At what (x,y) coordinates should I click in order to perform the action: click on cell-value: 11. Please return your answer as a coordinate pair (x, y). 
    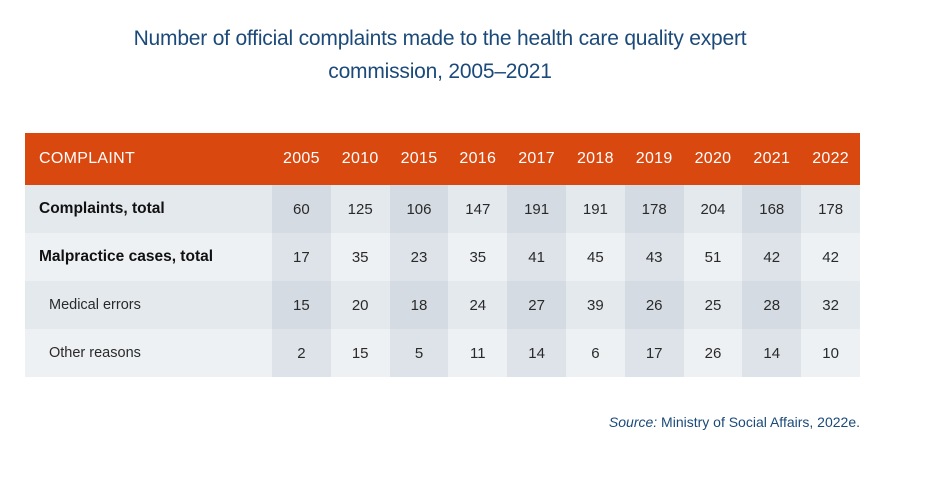
    Looking at the image, I should click on (478, 353).